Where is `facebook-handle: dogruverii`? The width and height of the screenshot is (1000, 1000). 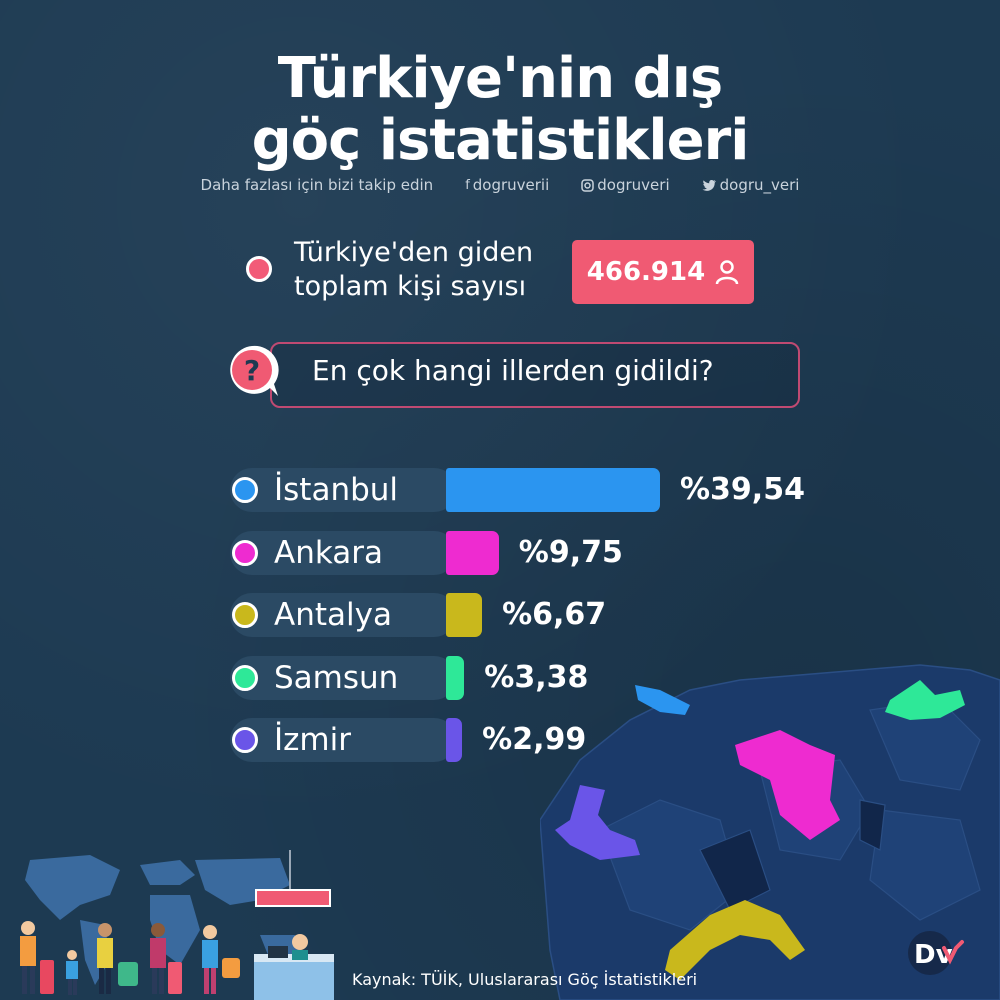 facebook-handle: dogruverii is located at coordinates (511, 185).